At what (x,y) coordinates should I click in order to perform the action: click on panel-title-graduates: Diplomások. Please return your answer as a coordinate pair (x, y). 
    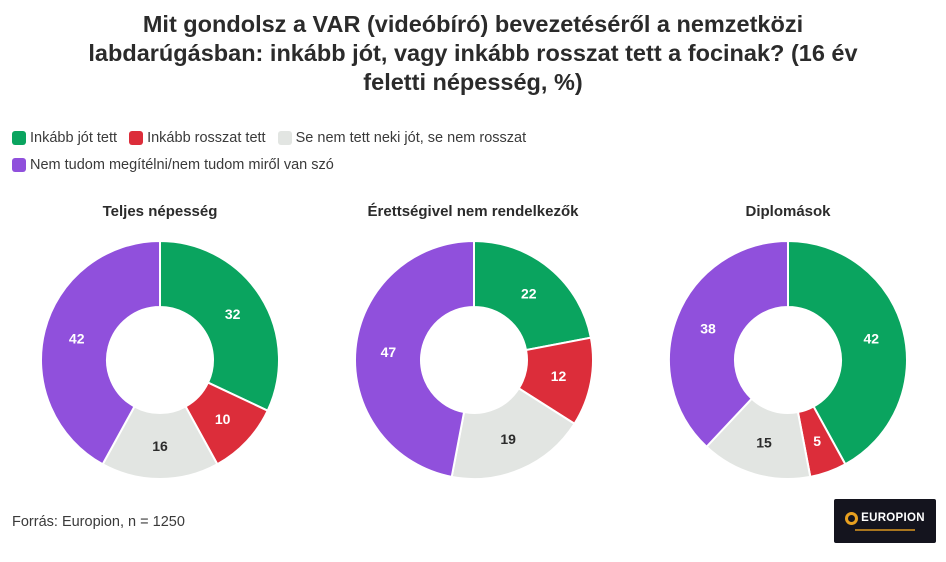
    Looking at the image, I should click on (788, 211).